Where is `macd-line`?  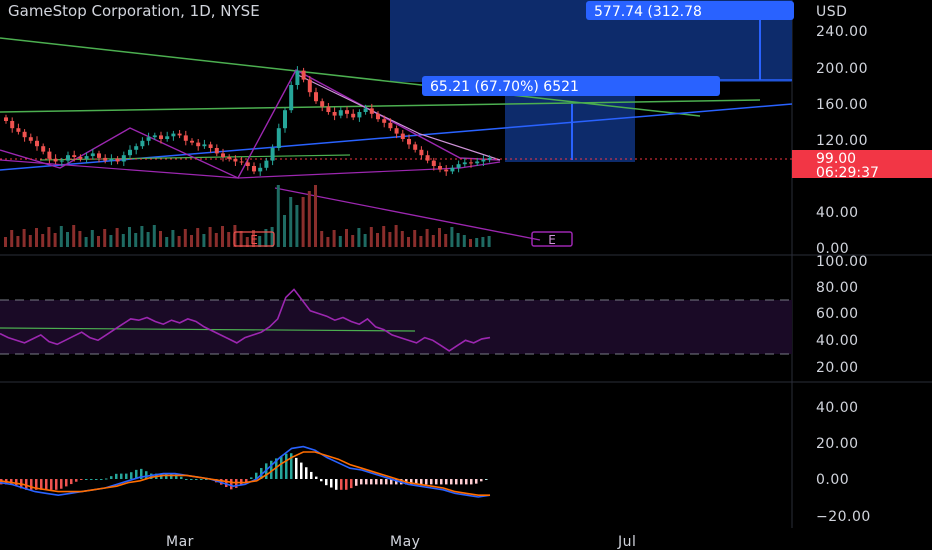 macd-line is located at coordinates (245, 471).